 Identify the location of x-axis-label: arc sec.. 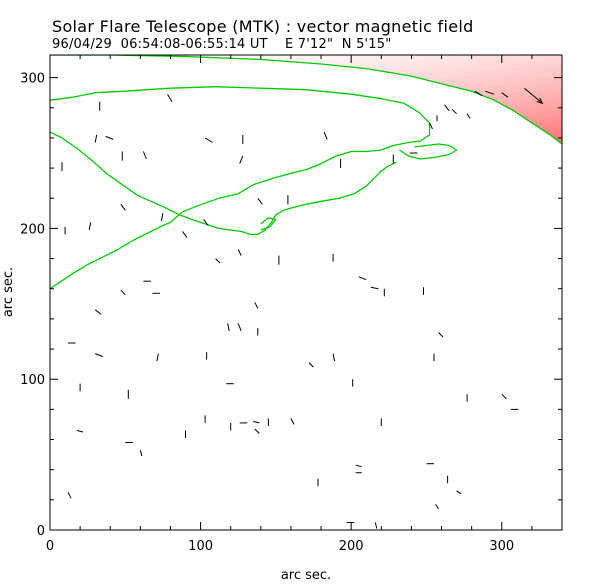
(306, 575).